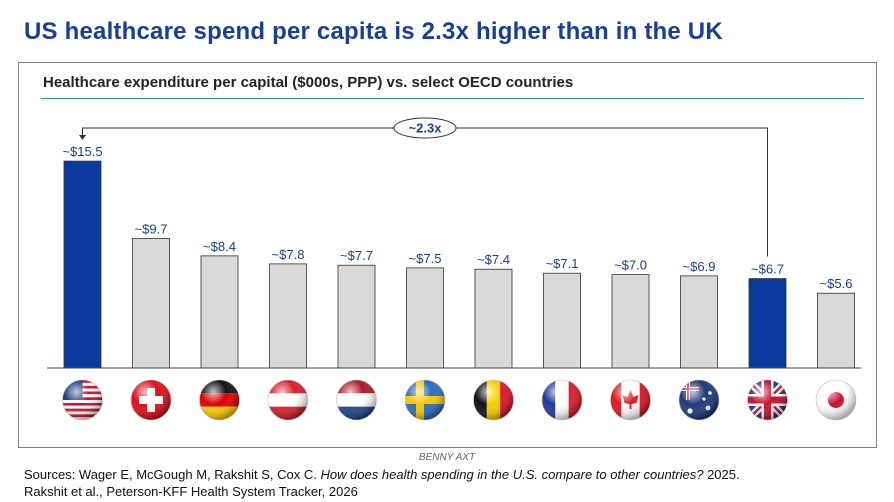  What do you see at coordinates (151, 303) in the screenshot?
I see `bar-switzerland` at bounding box center [151, 303].